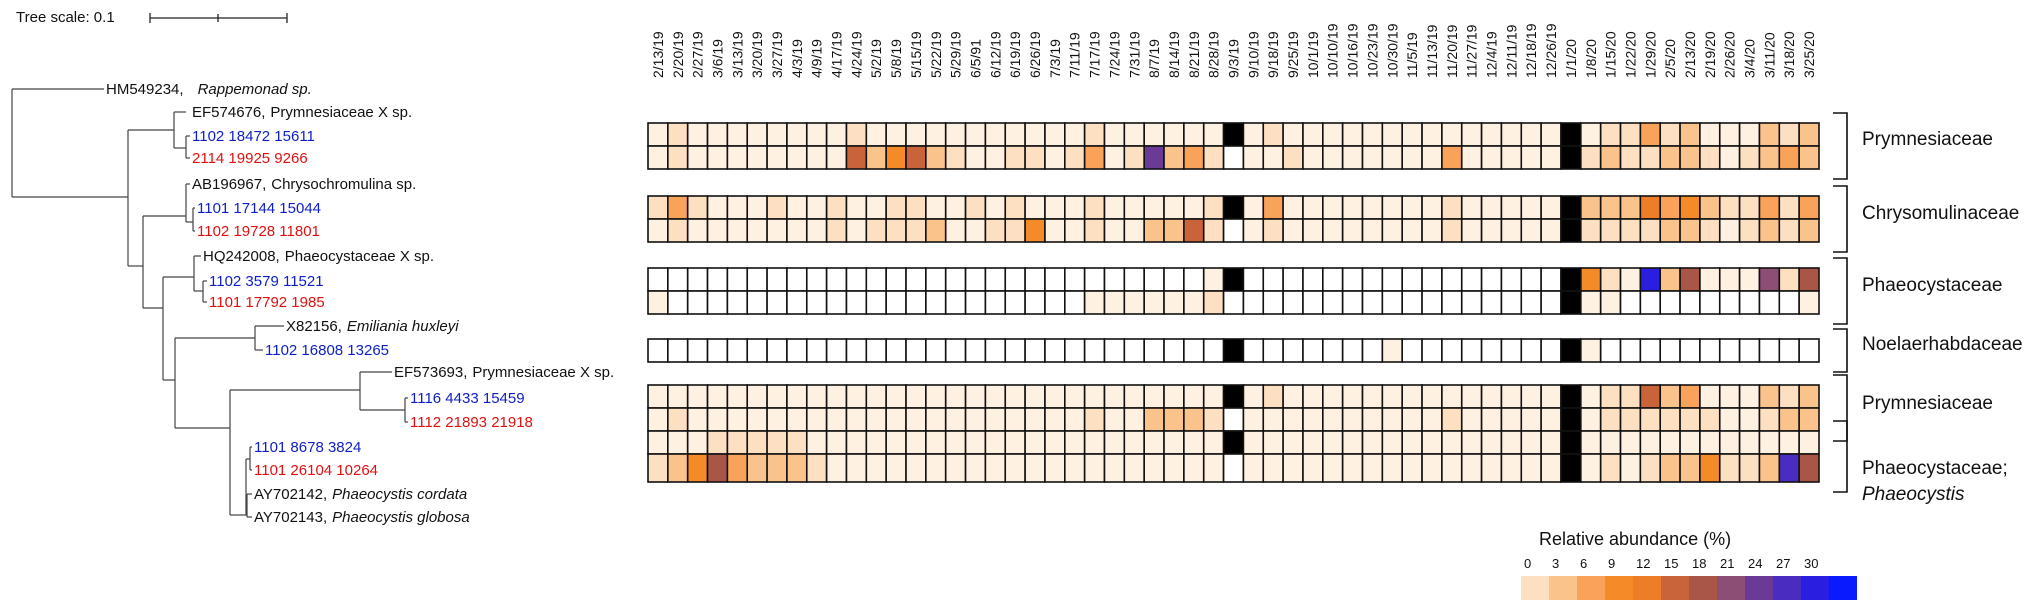 The height and width of the screenshot is (612, 2038). What do you see at coordinates (259, 208) in the screenshot?
I see `leaf-accession: 1101 17144 15044` at bounding box center [259, 208].